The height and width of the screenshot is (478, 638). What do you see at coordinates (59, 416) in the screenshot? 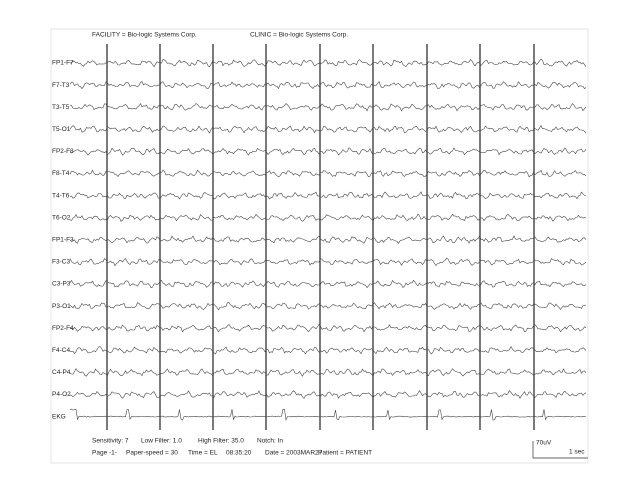
I see `channel-label: EKG` at bounding box center [59, 416].